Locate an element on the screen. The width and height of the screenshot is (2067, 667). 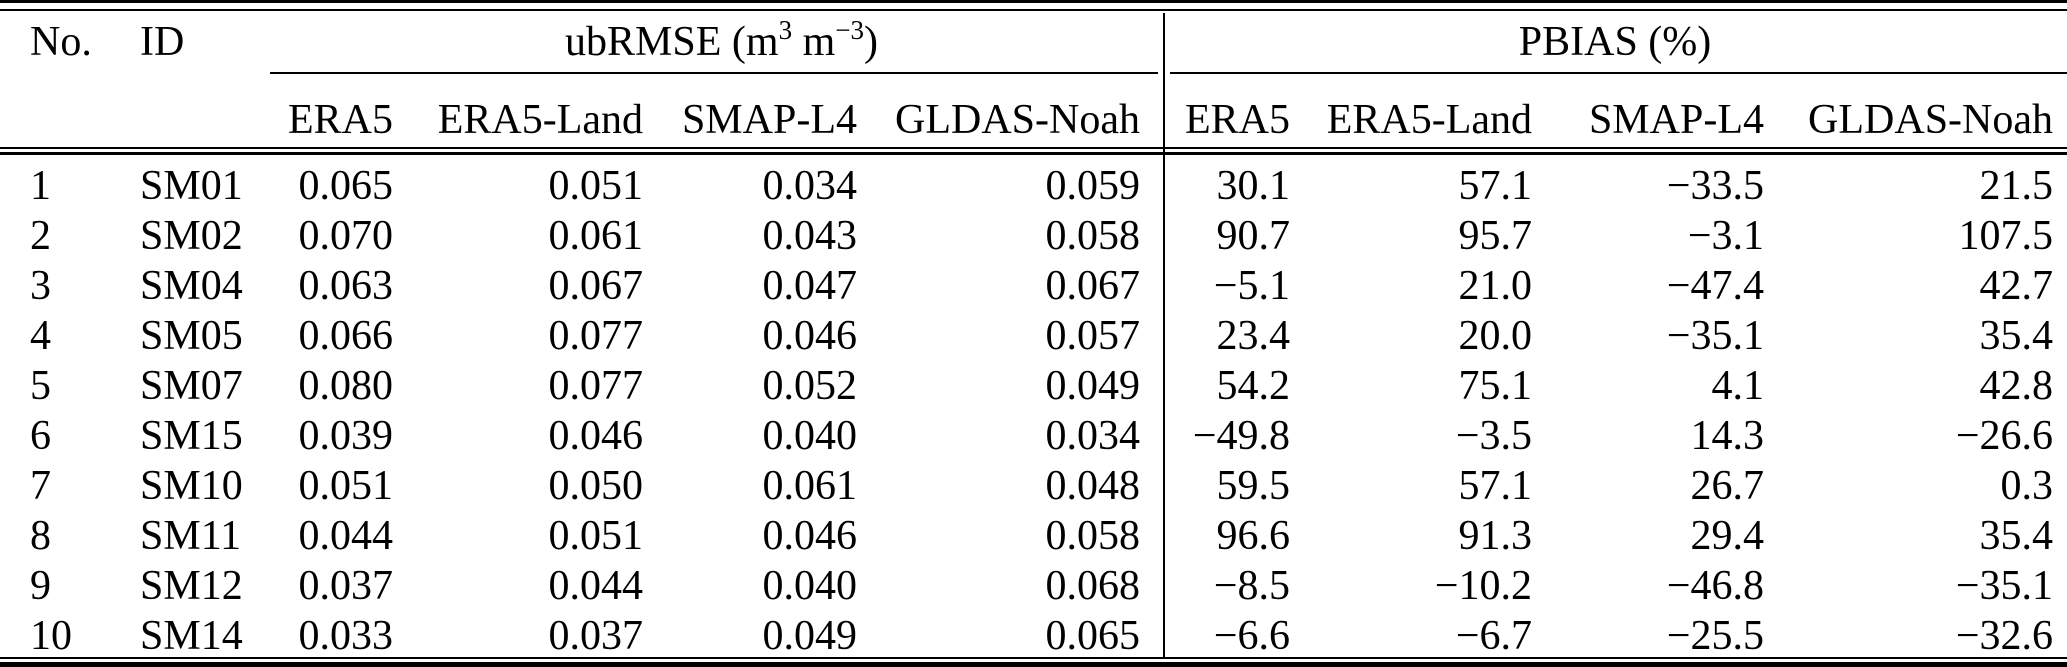
cell-pbias-gldasnoah: 35.4 is located at coordinates (2016, 336).